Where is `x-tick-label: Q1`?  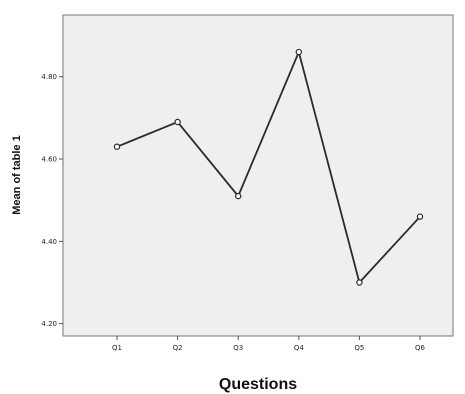
x-tick-label: Q1 is located at coordinates (117, 348).